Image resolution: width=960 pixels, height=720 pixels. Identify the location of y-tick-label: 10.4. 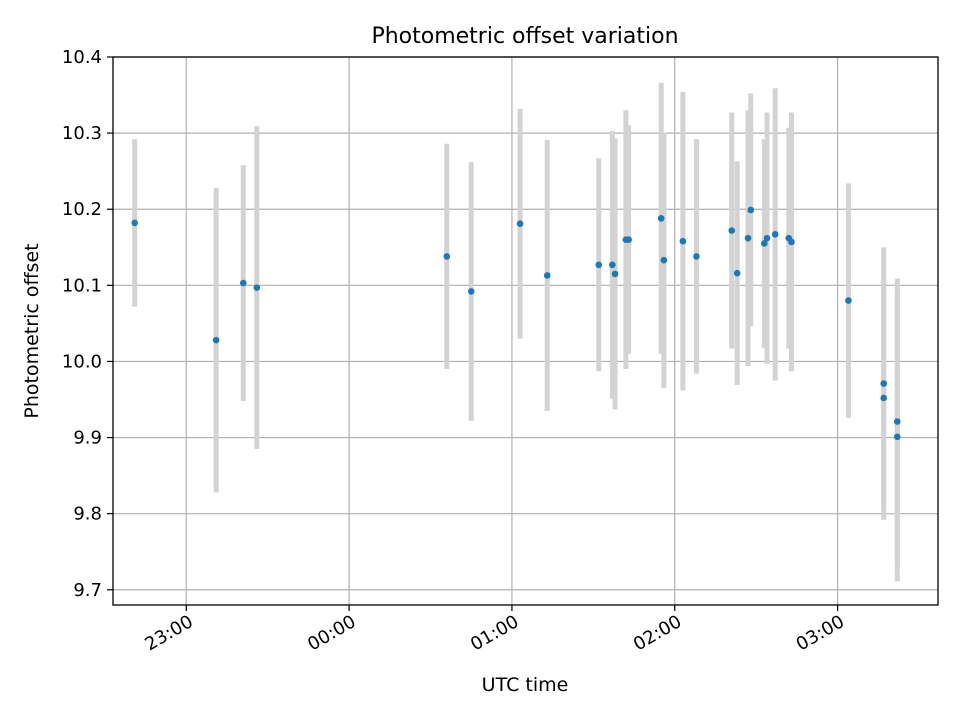
(82, 57).